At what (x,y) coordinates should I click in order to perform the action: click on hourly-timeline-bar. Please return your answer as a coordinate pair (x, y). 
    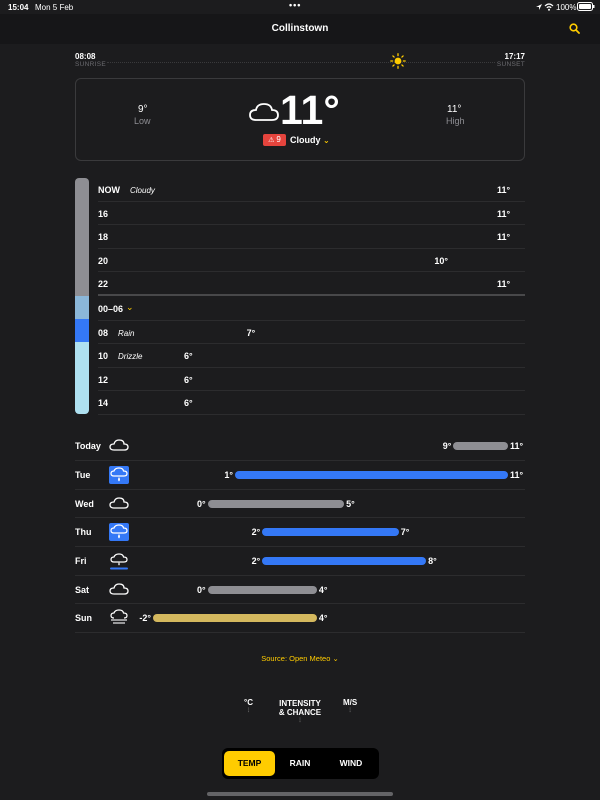
    Looking at the image, I should click on (82, 296).